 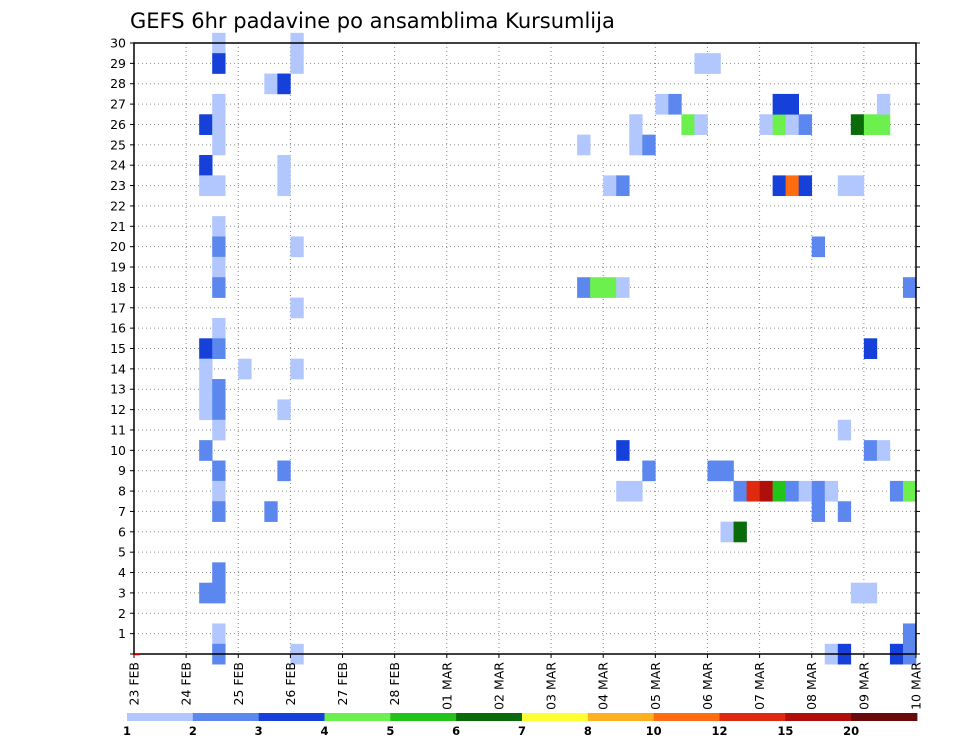 What do you see at coordinates (707, 686) in the screenshot?
I see `x-tick-label: 06 MAR` at bounding box center [707, 686].